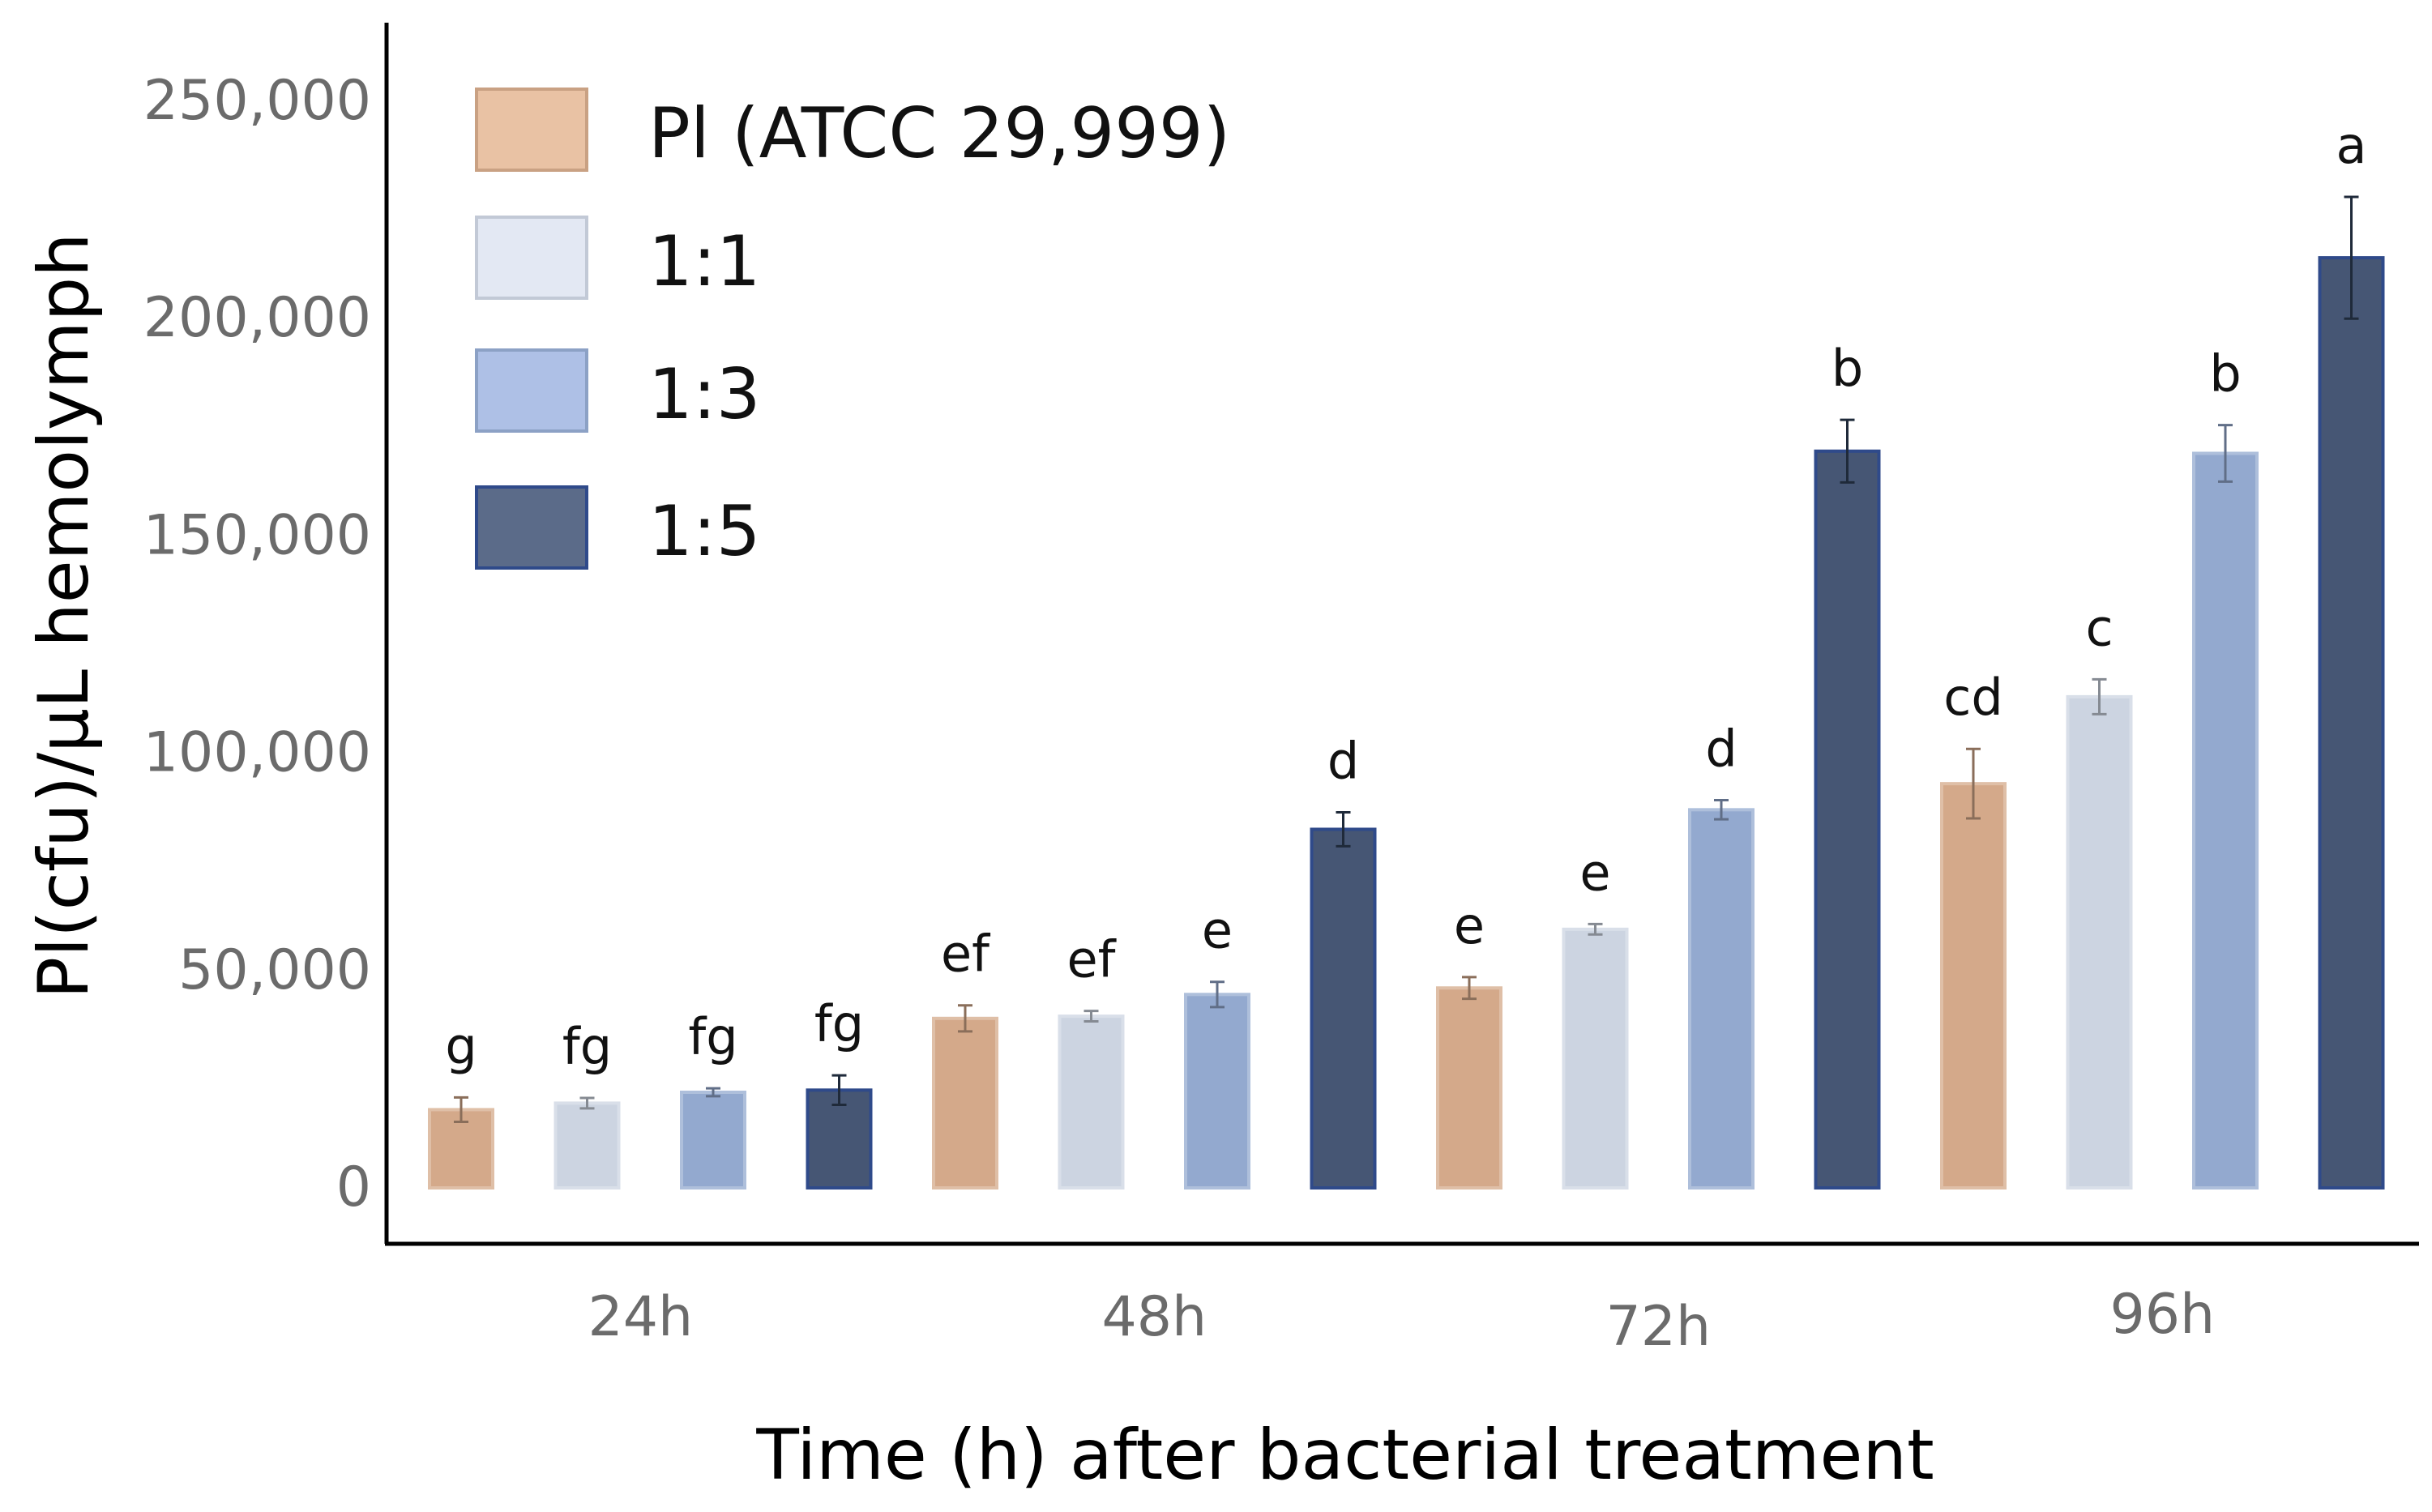 Image resolution: width=2432 pixels, height=1512 pixels. What do you see at coordinates (274, 970) in the screenshot?
I see `y-tick-label: 50,000` at bounding box center [274, 970].